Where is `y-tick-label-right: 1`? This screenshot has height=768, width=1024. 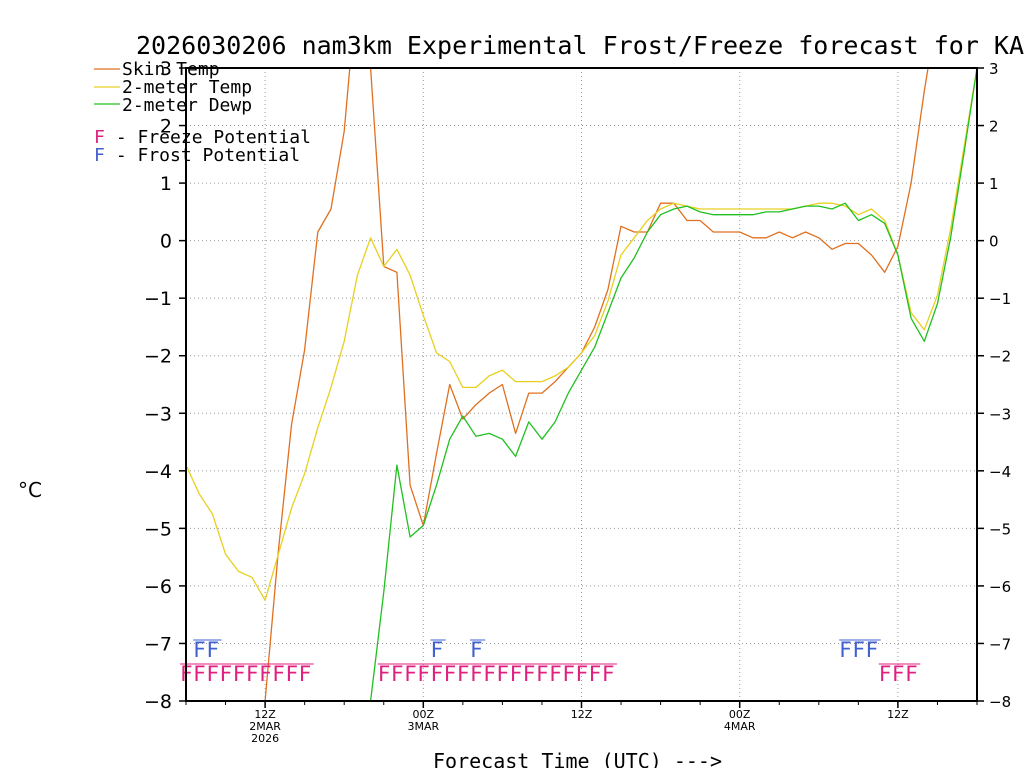 y-tick-label-right: 1 is located at coordinates (994, 184).